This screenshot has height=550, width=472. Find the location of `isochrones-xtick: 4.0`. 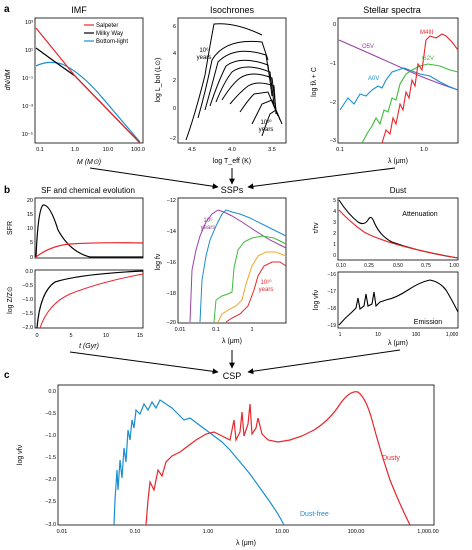

isochrones-xtick: 4.0 is located at coordinates (232, 150).